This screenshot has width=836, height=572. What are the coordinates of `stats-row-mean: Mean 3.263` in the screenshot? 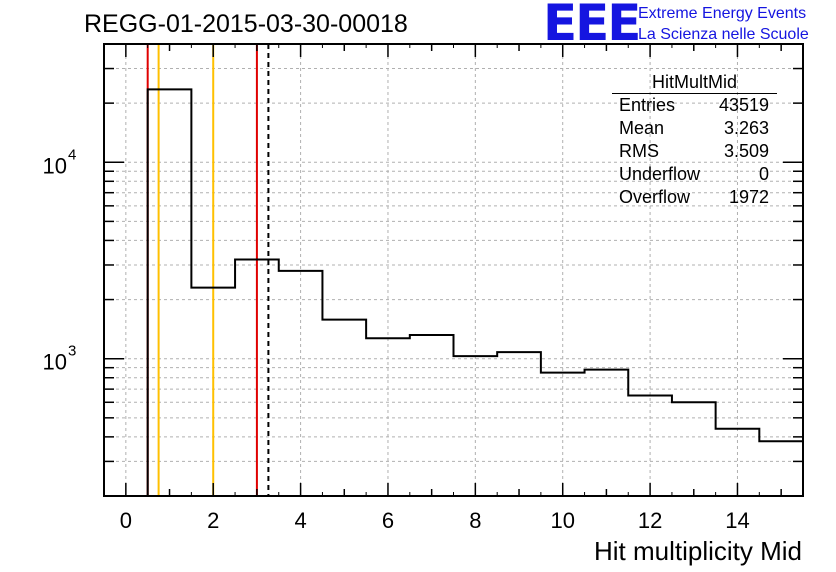 It's located at (694, 128).